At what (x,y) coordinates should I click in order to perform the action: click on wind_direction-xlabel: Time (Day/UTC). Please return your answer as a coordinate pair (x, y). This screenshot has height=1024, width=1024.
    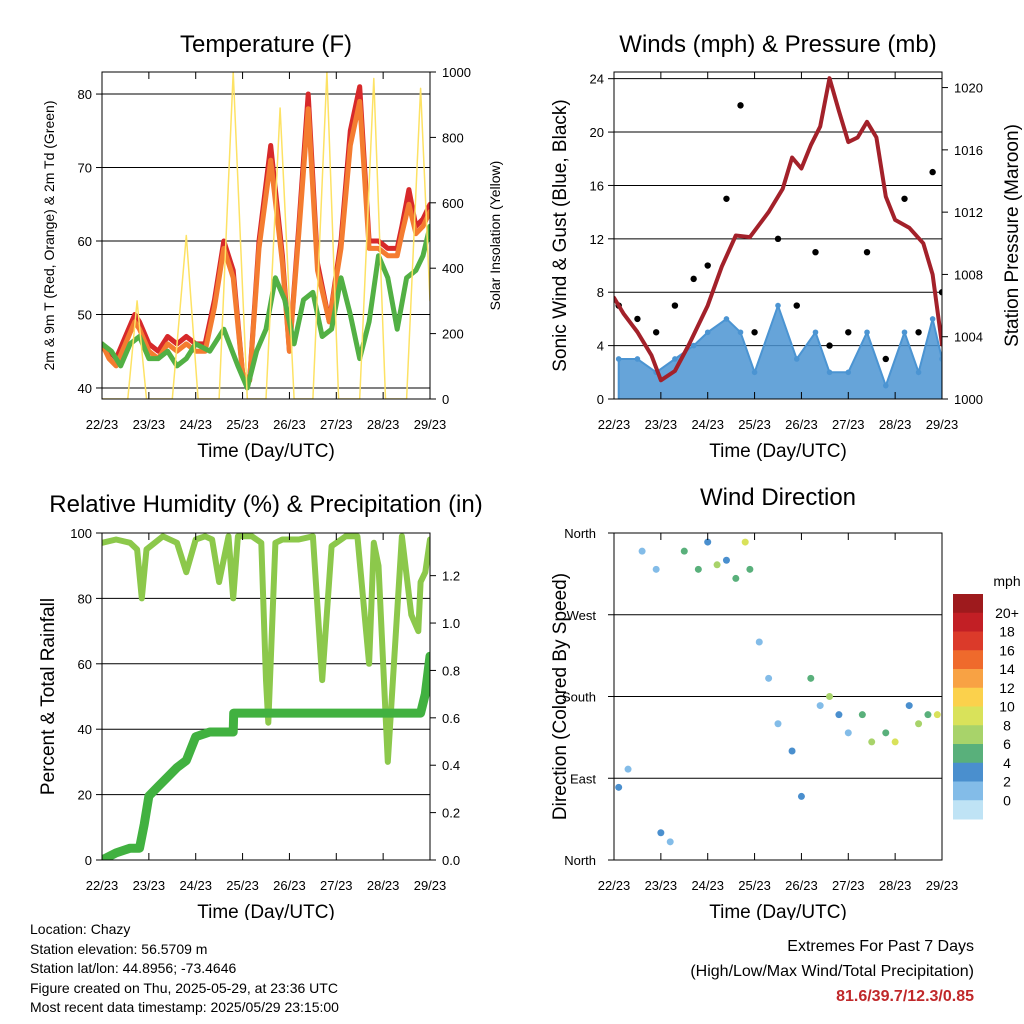
    Looking at the image, I should click on (778, 911).